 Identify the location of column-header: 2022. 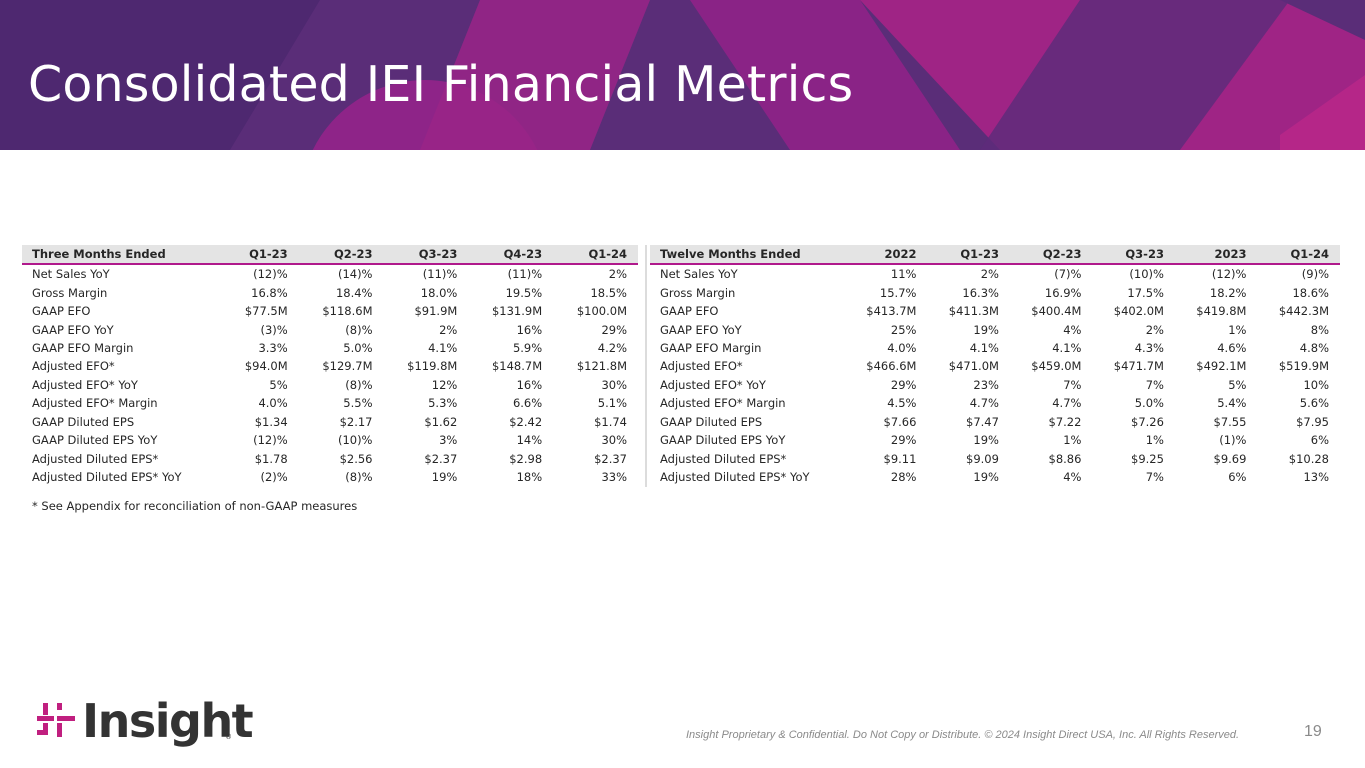
(886, 255).